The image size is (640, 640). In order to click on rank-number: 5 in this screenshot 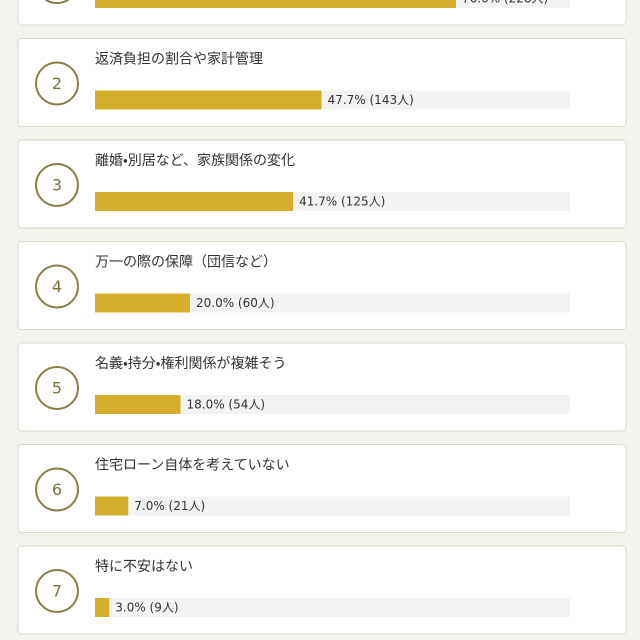, I will do `click(57, 388)`.